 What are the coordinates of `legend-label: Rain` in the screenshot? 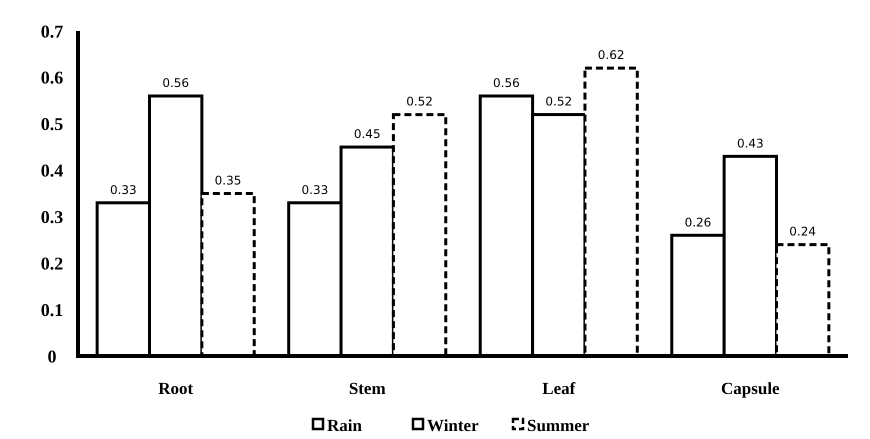 It's located at (344, 425).